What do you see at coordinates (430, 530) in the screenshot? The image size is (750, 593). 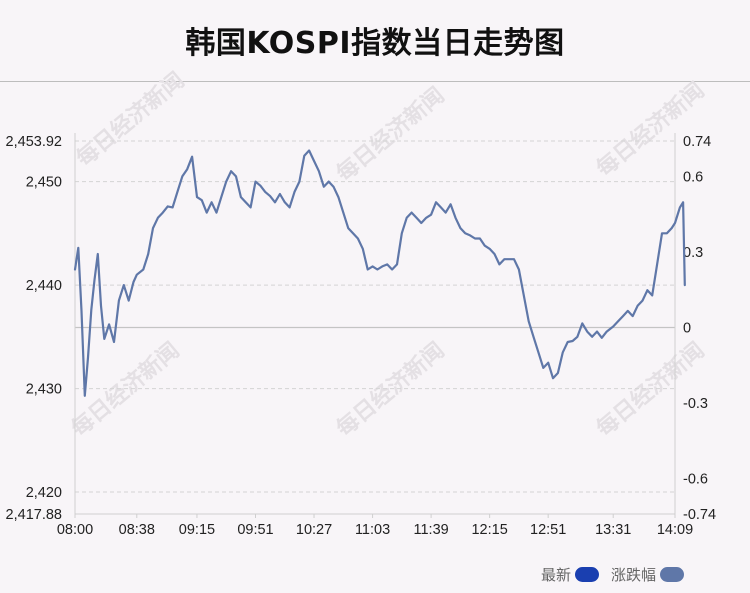 I see `x-tick-label: 11:39` at bounding box center [430, 530].